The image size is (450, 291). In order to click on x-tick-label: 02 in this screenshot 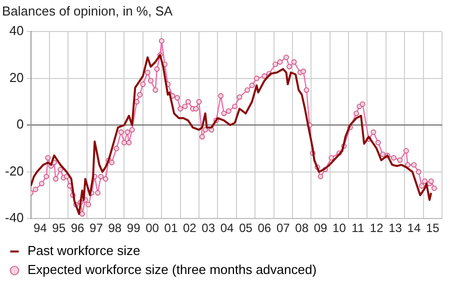, I will do `click(189, 228)`.